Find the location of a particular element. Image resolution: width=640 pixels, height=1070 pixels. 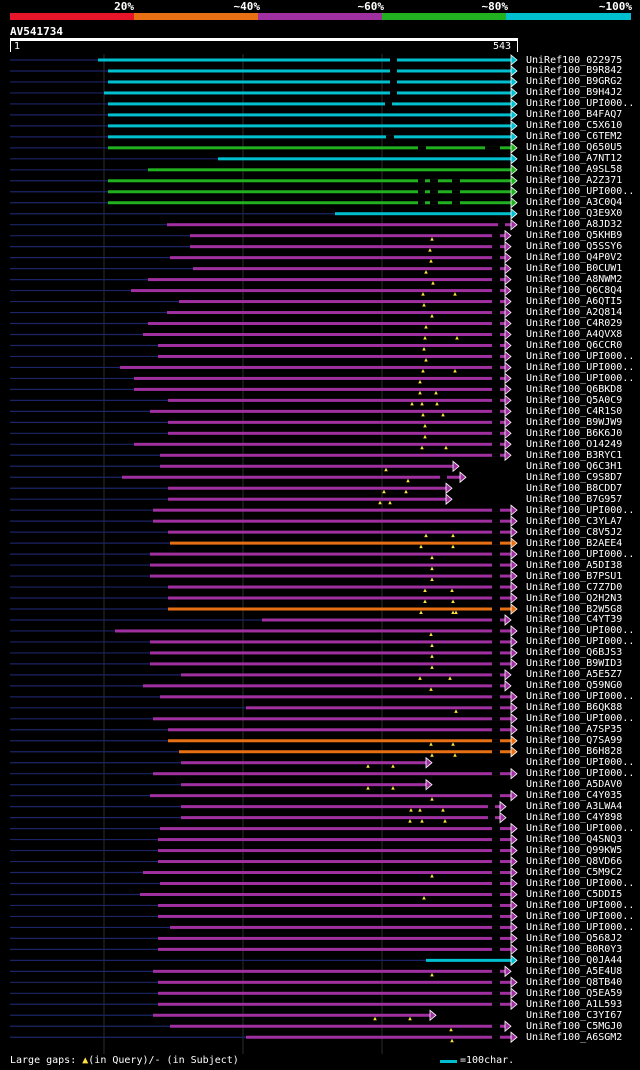

hit-label: UniRef100_C8V5J2 is located at coordinates (574, 532).